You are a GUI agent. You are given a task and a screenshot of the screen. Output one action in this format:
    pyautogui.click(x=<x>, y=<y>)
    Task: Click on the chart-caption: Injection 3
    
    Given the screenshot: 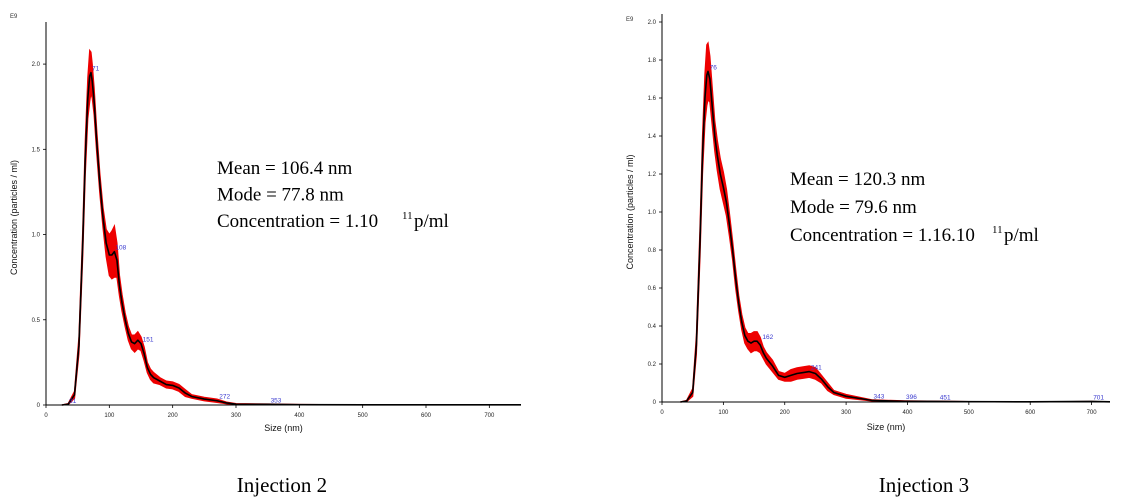 What is the action you would take?
    pyautogui.click(x=924, y=485)
    